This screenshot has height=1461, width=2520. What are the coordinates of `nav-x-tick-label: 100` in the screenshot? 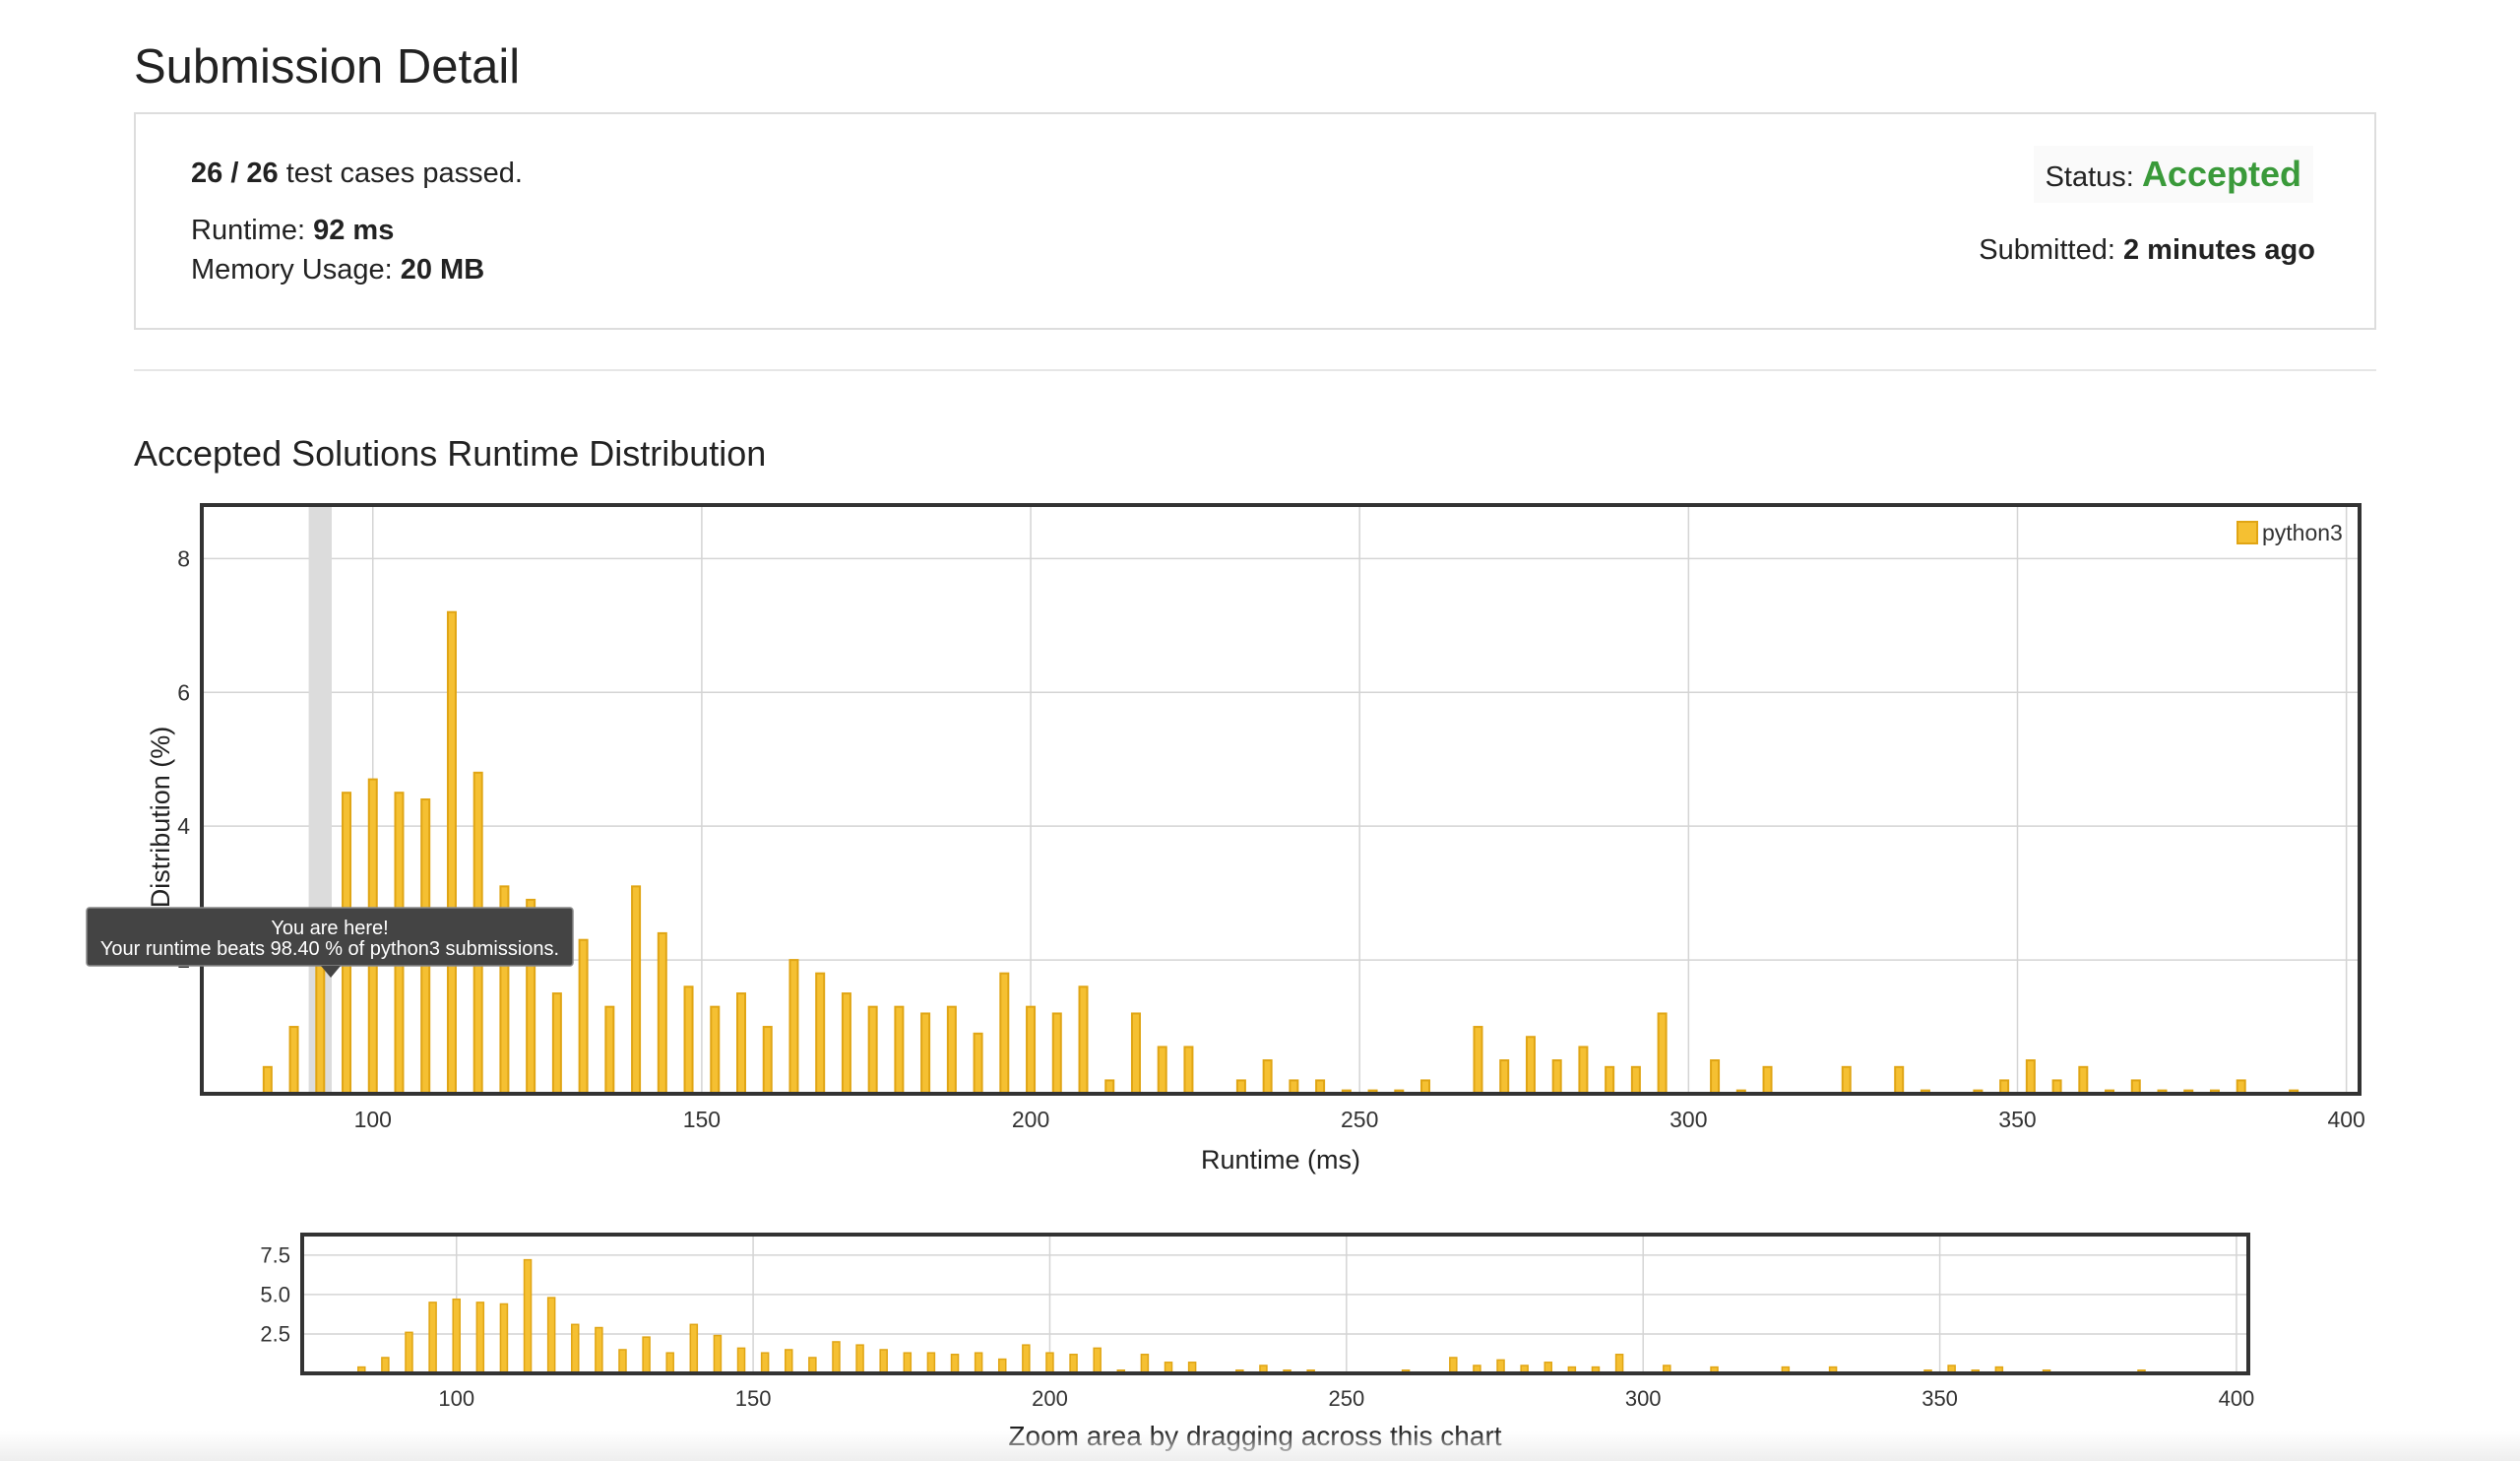 It's located at (456, 1398).